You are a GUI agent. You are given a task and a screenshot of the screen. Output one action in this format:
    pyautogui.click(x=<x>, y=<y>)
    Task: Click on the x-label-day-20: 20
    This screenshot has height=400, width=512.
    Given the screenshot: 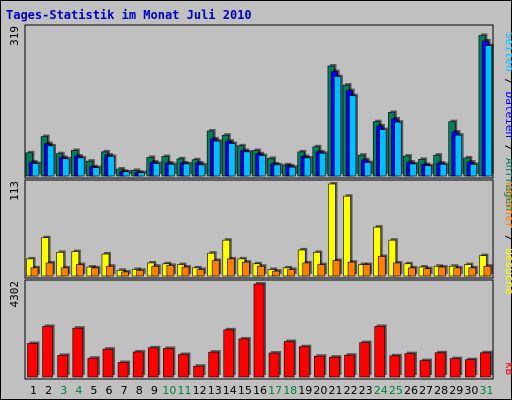 What is the action you would take?
    pyautogui.click(x=320, y=390)
    